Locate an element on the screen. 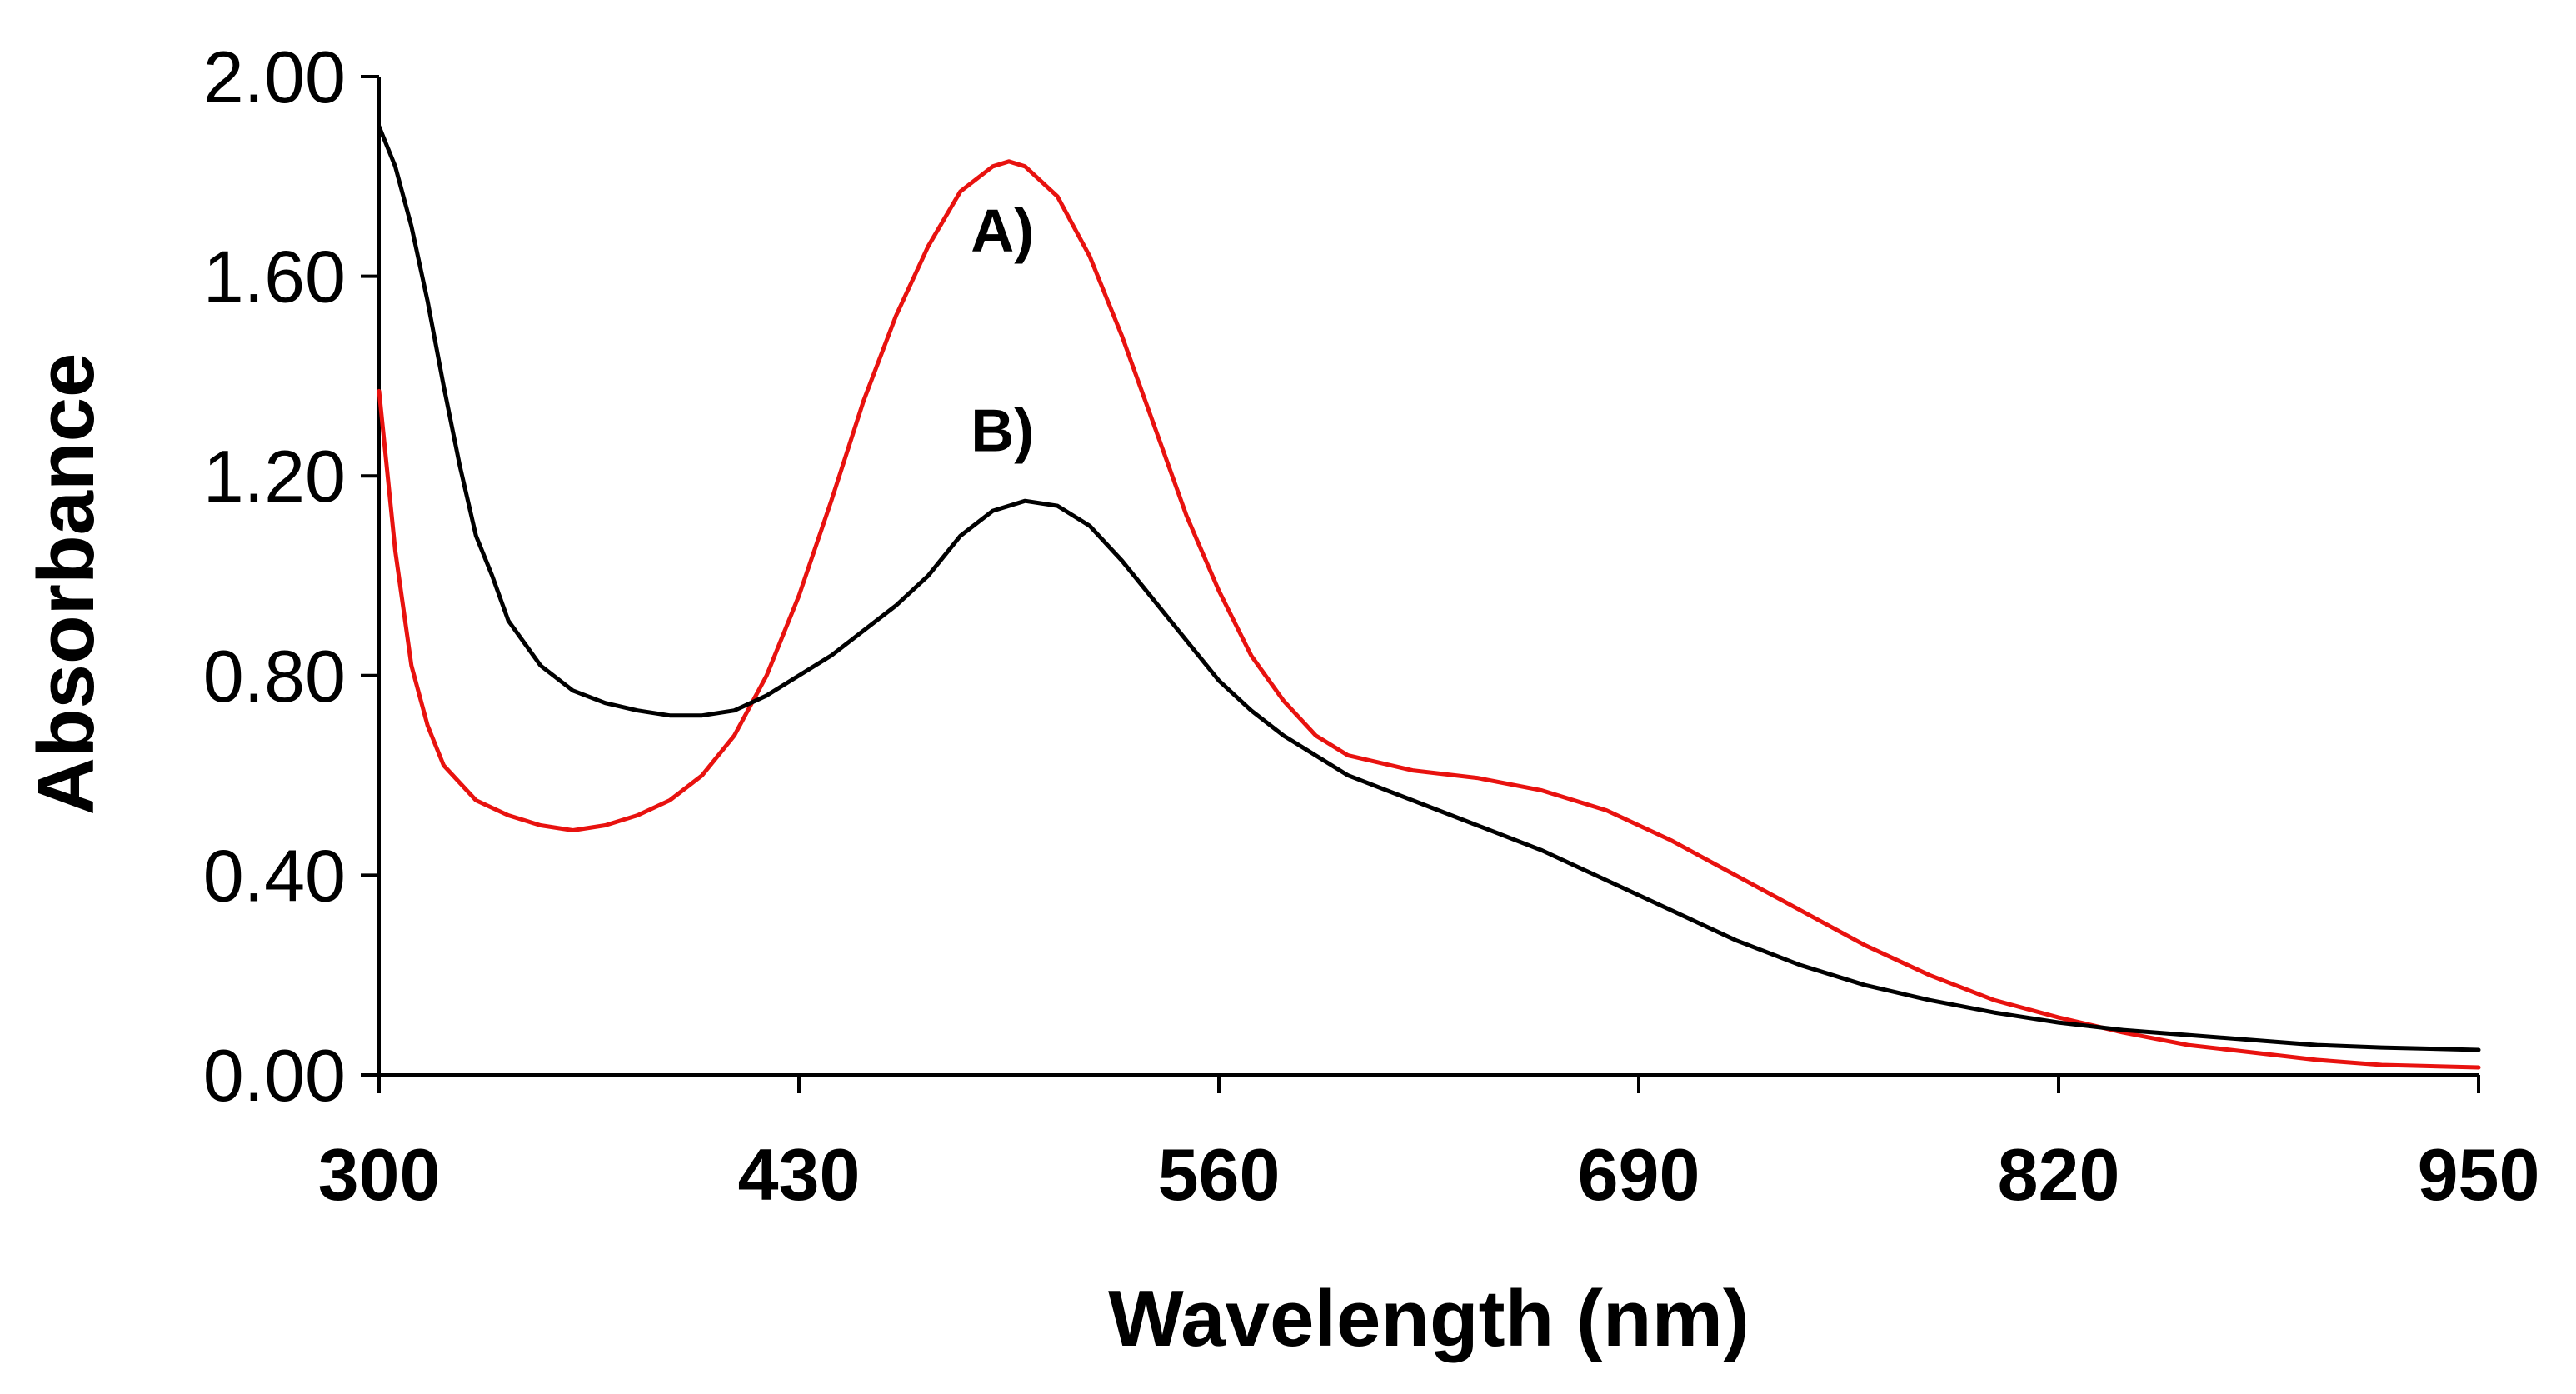  x-axis-title: Wavelength (nm) is located at coordinates (1429, 1318).